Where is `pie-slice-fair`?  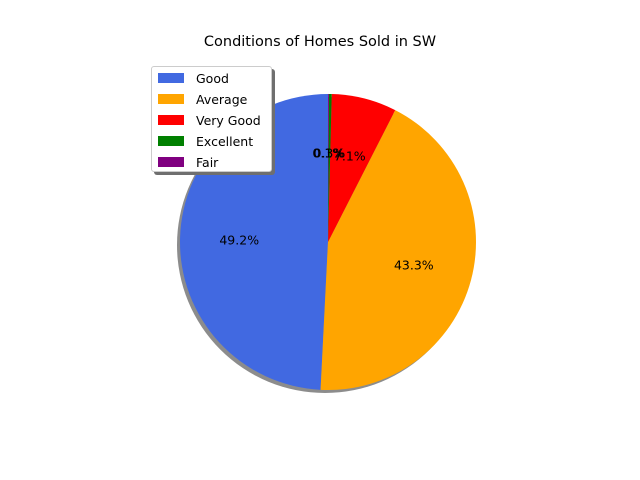 pie-slice-fair is located at coordinates (328, 168).